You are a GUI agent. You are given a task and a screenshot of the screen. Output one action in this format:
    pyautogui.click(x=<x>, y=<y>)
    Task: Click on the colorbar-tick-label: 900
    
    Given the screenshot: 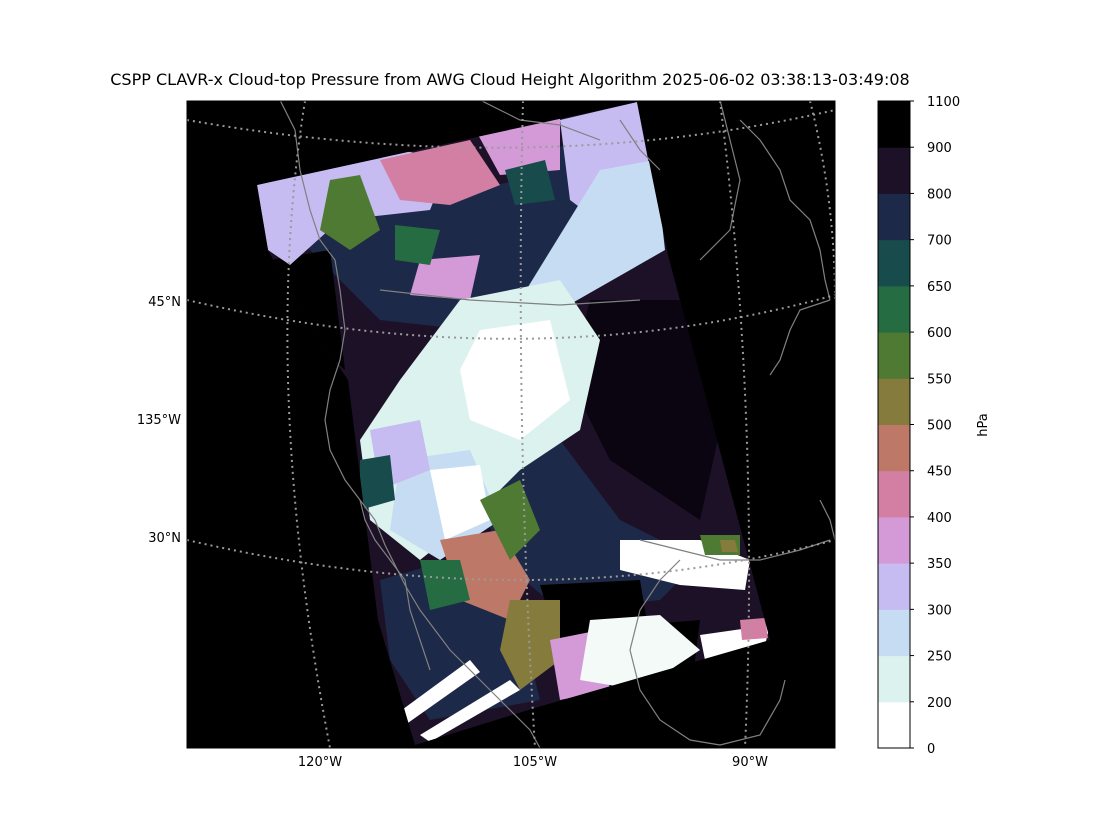 What is the action you would take?
    pyautogui.click(x=939, y=148)
    